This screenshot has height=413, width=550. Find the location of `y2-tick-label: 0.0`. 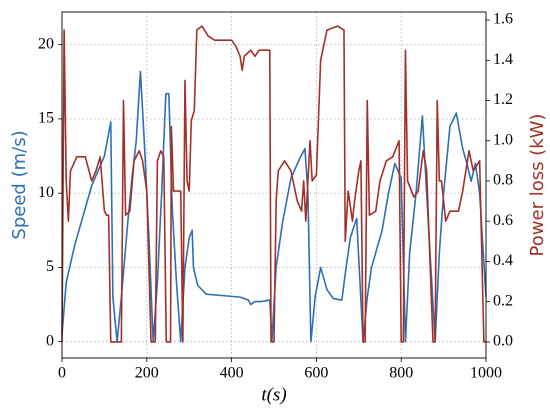

y2-tick-label: 0.0 is located at coordinates (503, 341).